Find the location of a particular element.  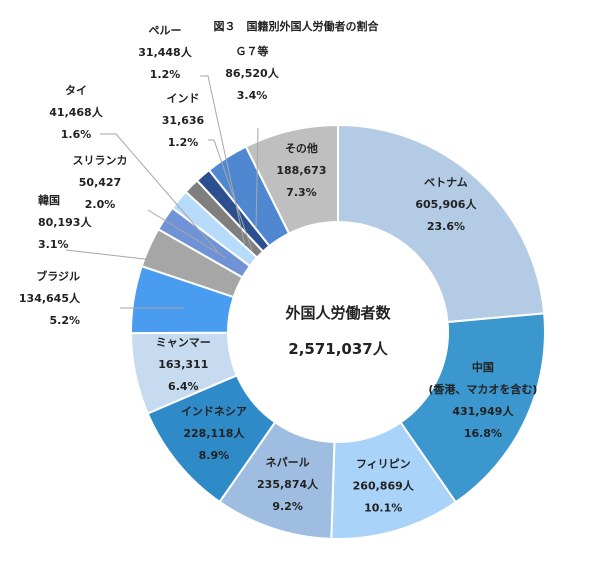

slice-label-slice-13-line-3: 7.3% is located at coordinates (301, 192).